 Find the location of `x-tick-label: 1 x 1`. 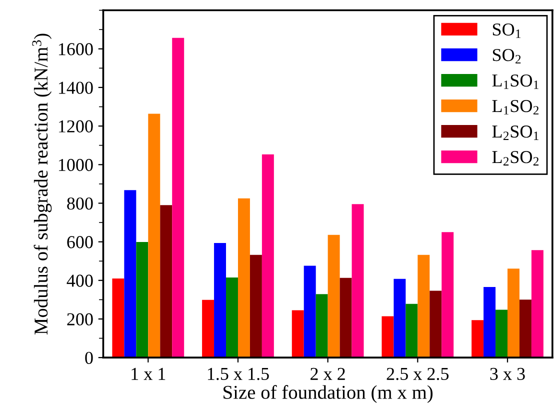

x-tick-label: 1 x 1 is located at coordinates (149, 374).